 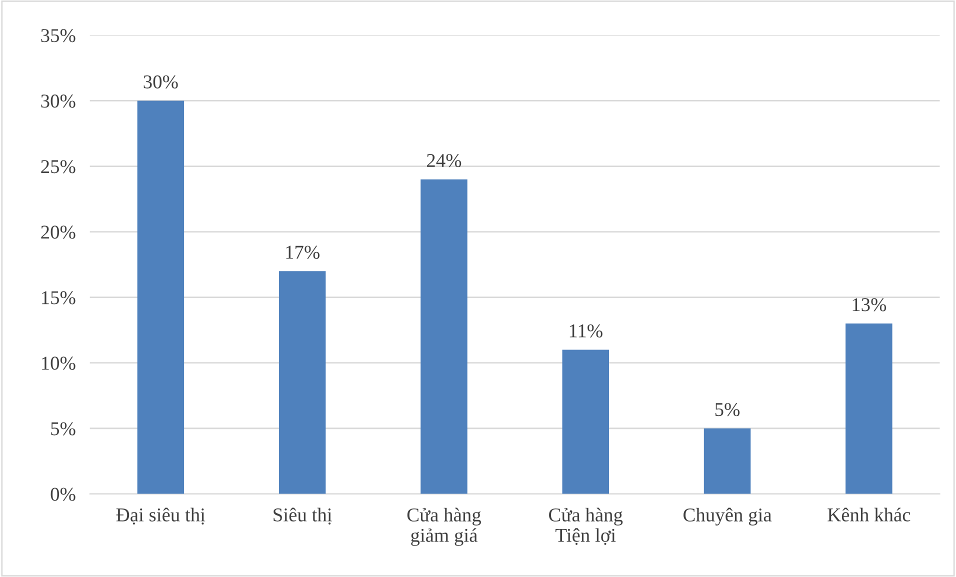 What do you see at coordinates (869, 305) in the screenshot?
I see `data-label: 13%` at bounding box center [869, 305].